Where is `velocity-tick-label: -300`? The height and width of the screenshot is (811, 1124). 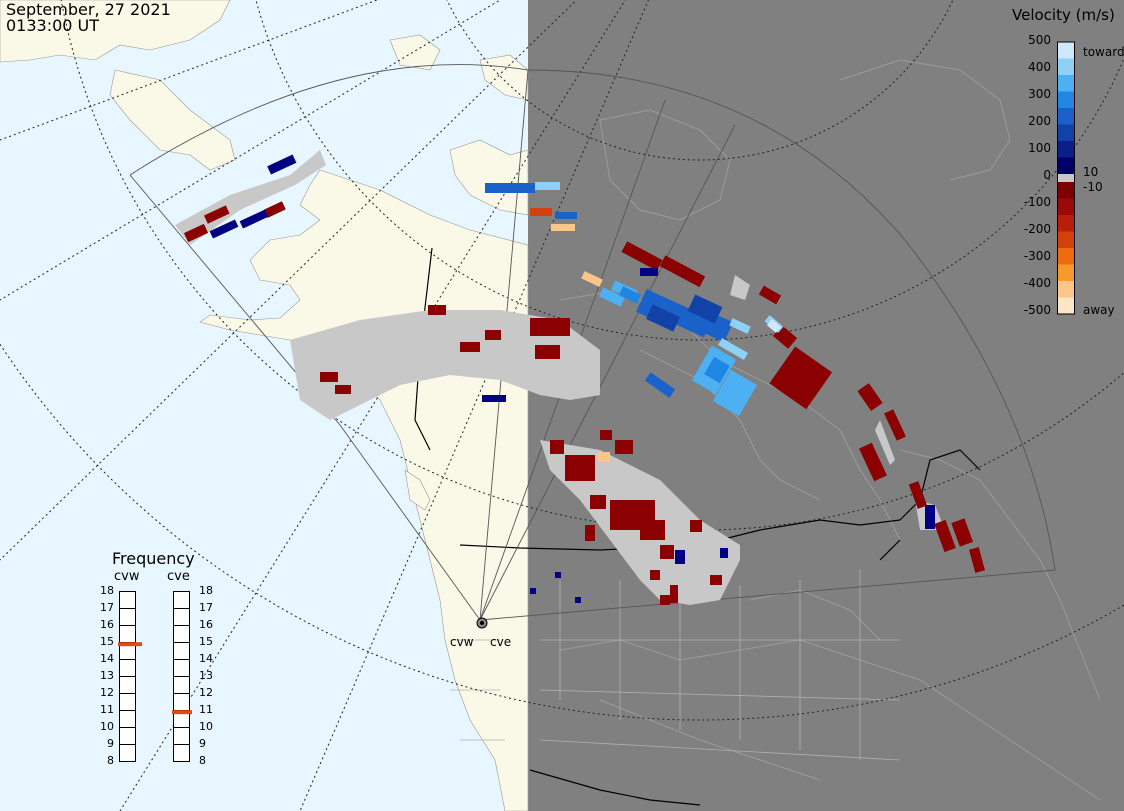
velocity-tick-label: -300 is located at coordinates (1037, 256).